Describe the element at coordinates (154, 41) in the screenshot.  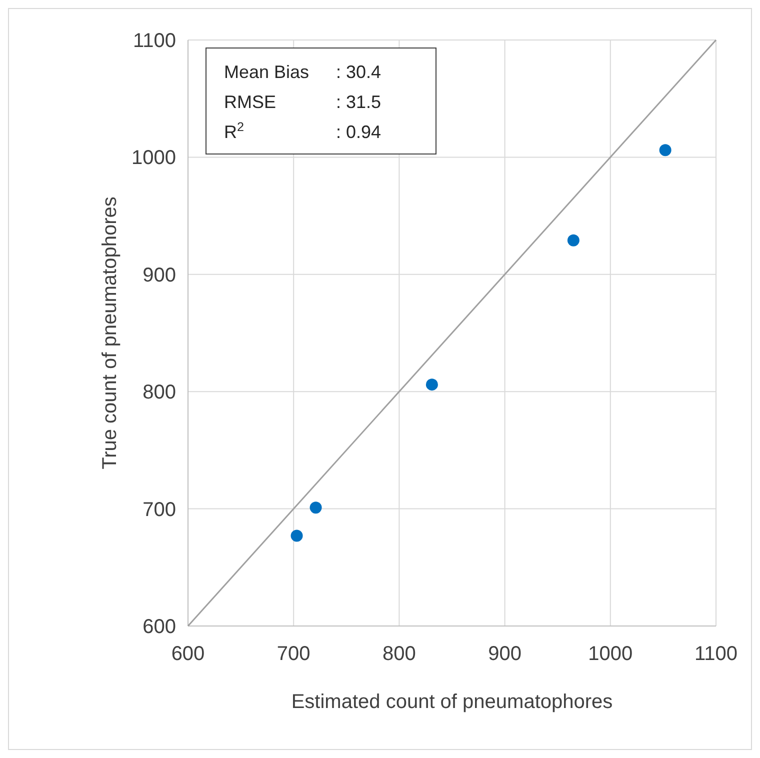
I see `y-tick-label: 1100` at that location.